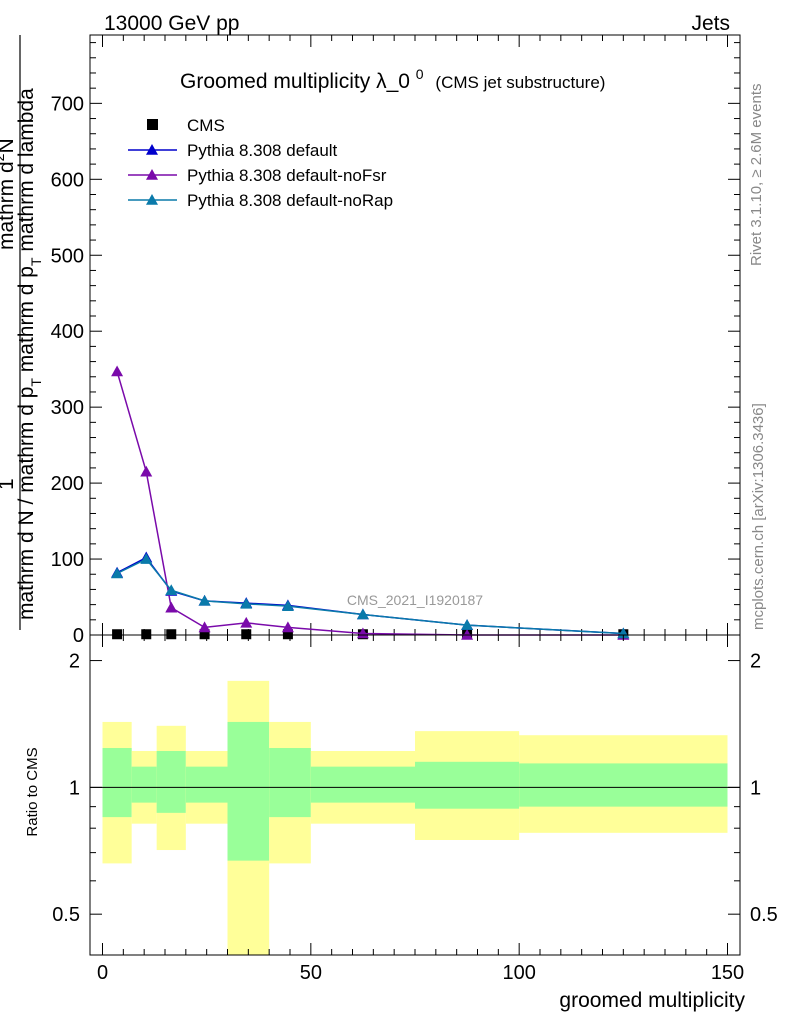 The image size is (786, 1024). What do you see at coordinates (74, 662) in the screenshot?
I see `ratio-y-tick-label: 2` at bounding box center [74, 662].